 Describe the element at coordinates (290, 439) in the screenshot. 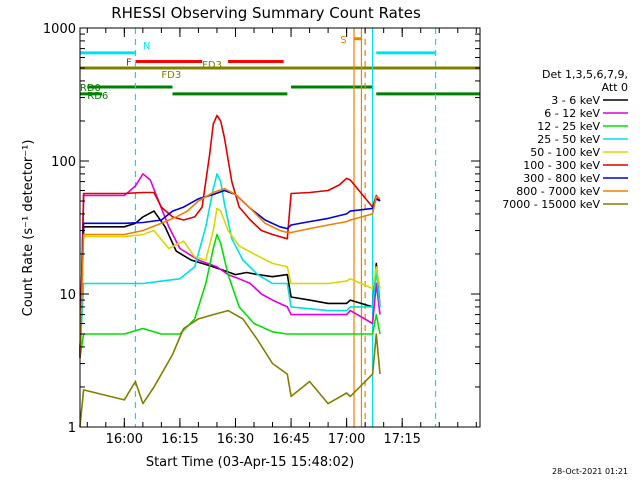

I see `x-tick-label: 16:45` at that location.